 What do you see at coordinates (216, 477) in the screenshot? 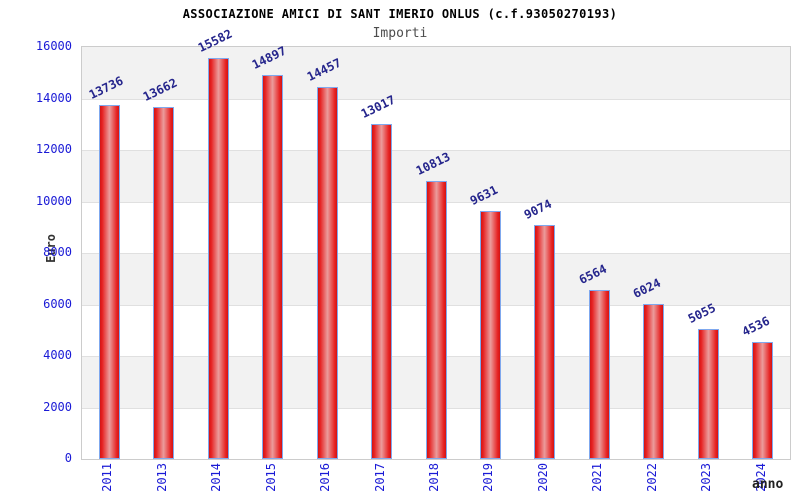
I see `x-tick-label: 2014` at bounding box center [216, 477].